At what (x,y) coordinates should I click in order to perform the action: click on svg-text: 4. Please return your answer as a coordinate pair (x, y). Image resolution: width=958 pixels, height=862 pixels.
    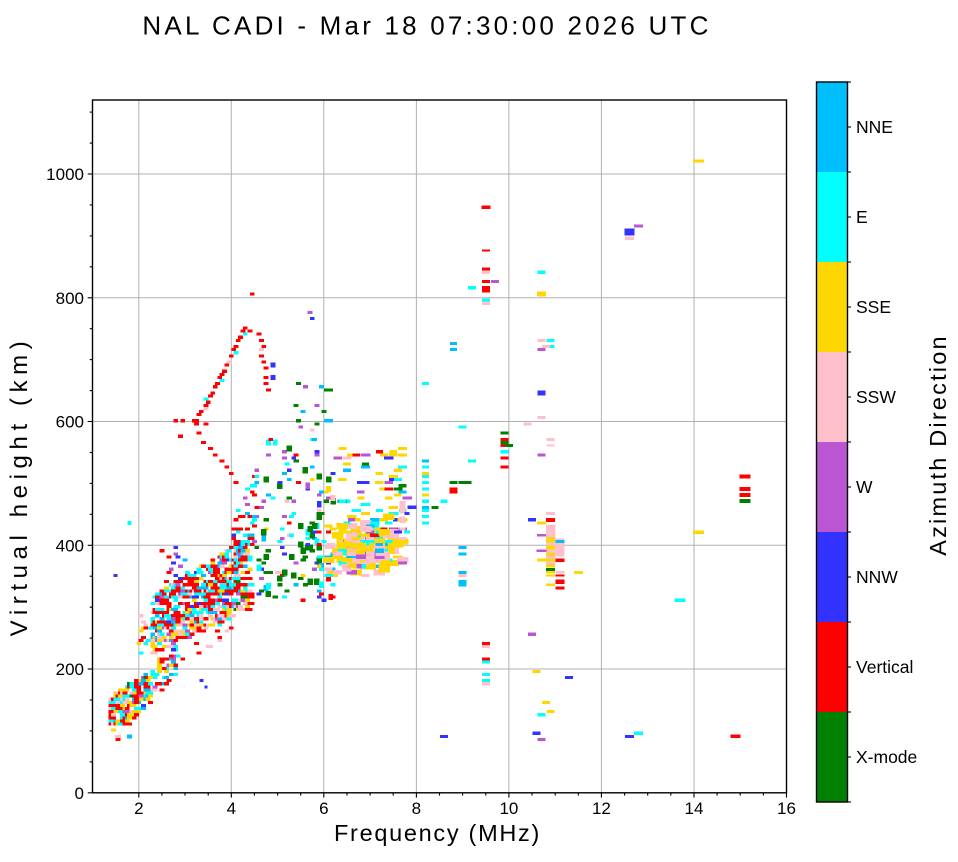
    Looking at the image, I should click on (231, 808).